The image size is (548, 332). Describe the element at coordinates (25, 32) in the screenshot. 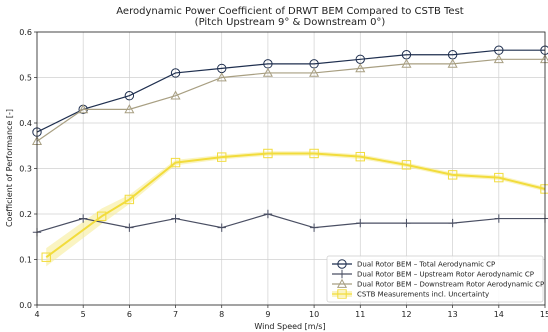

I see `y-tick-label: 0.6` at that location.